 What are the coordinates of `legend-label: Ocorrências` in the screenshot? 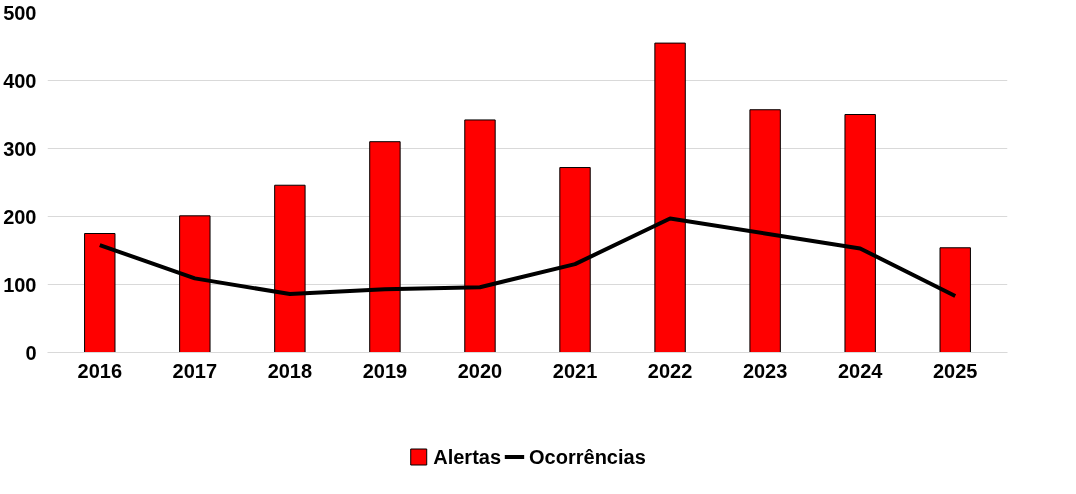 It's located at (587, 457).